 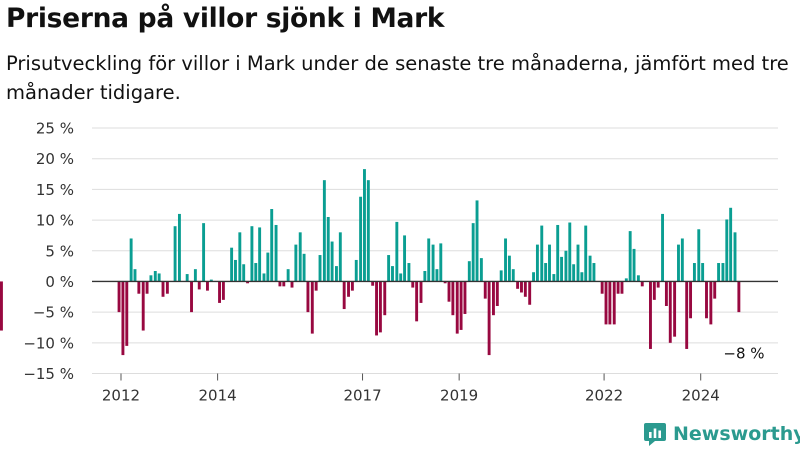 What do you see at coordinates (655, 434) in the screenshot?
I see `newsworthy-logo-icon` at bounding box center [655, 434].